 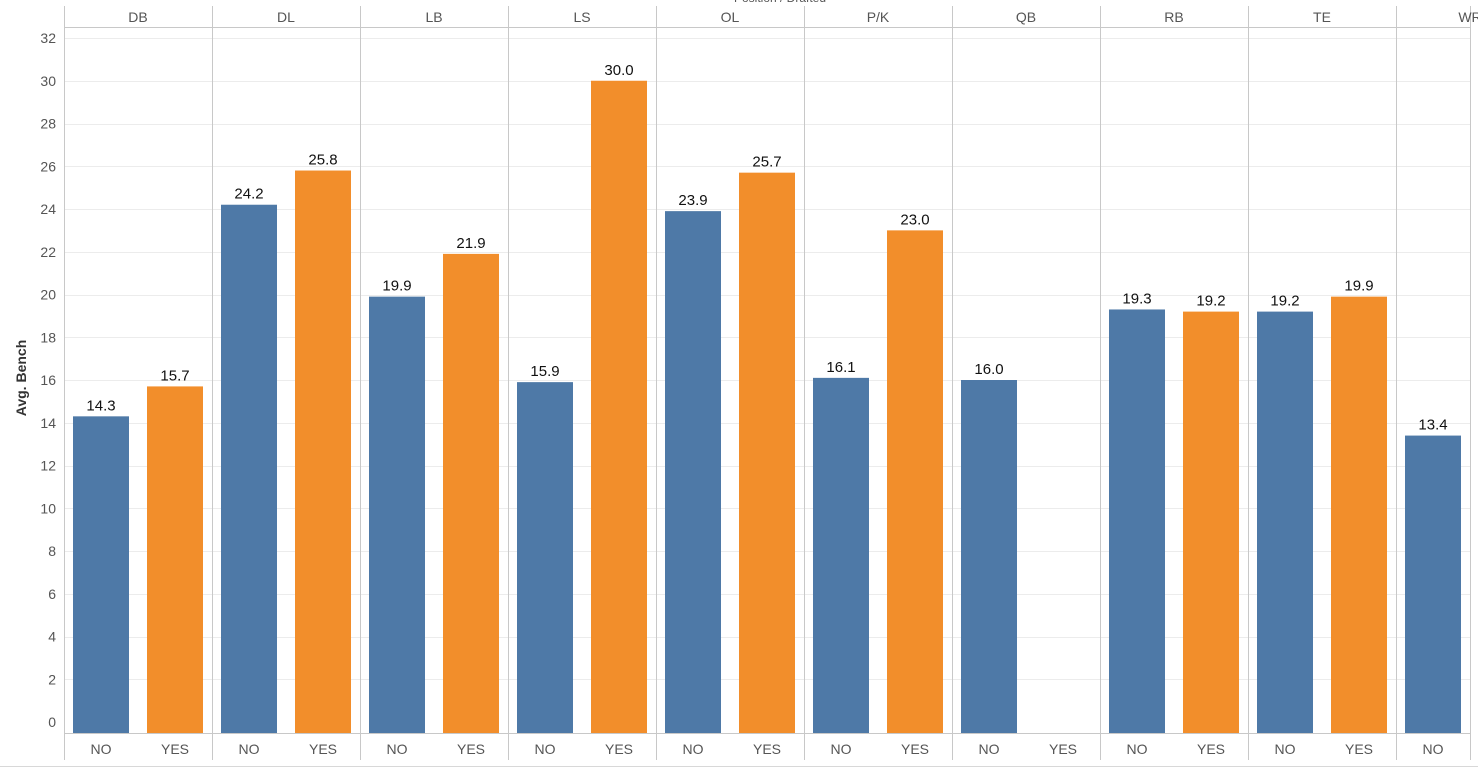 What do you see at coordinates (780, 2) in the screenshot?
I see `column-header-title: Position / Drafted` at bounding box center [780, 2].